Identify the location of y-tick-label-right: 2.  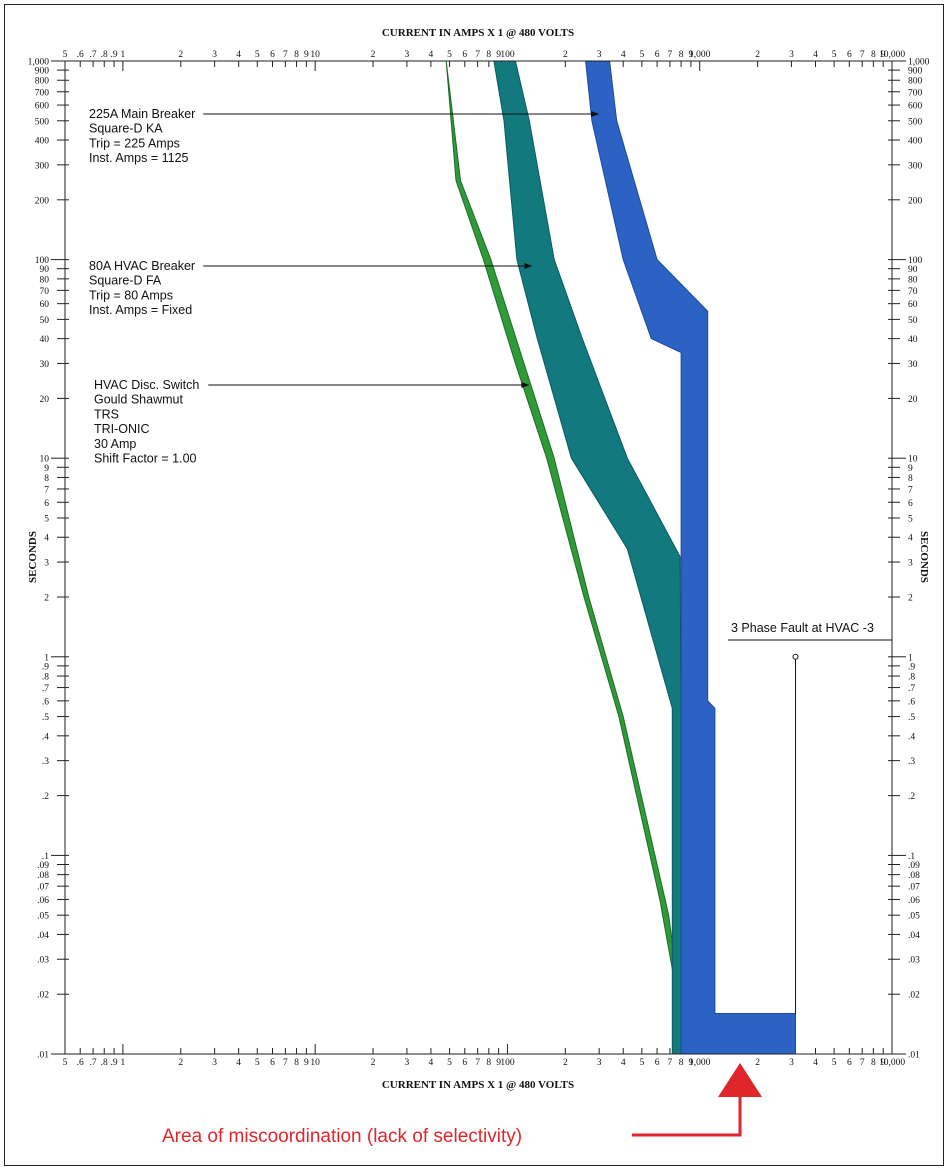
(910, 599).